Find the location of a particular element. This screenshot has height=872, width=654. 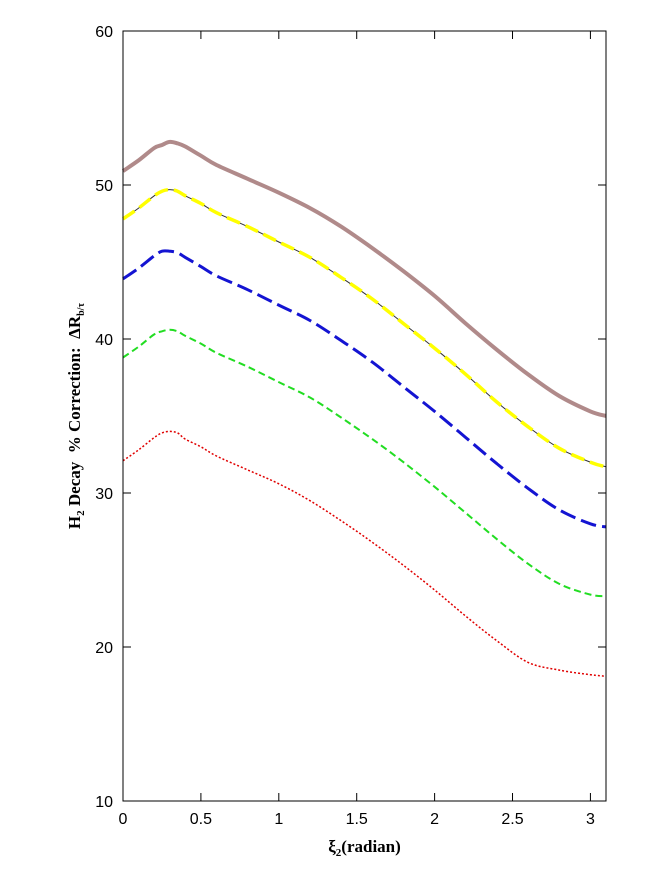

y-tick-label: 30 is located at coordinates (104, 494).